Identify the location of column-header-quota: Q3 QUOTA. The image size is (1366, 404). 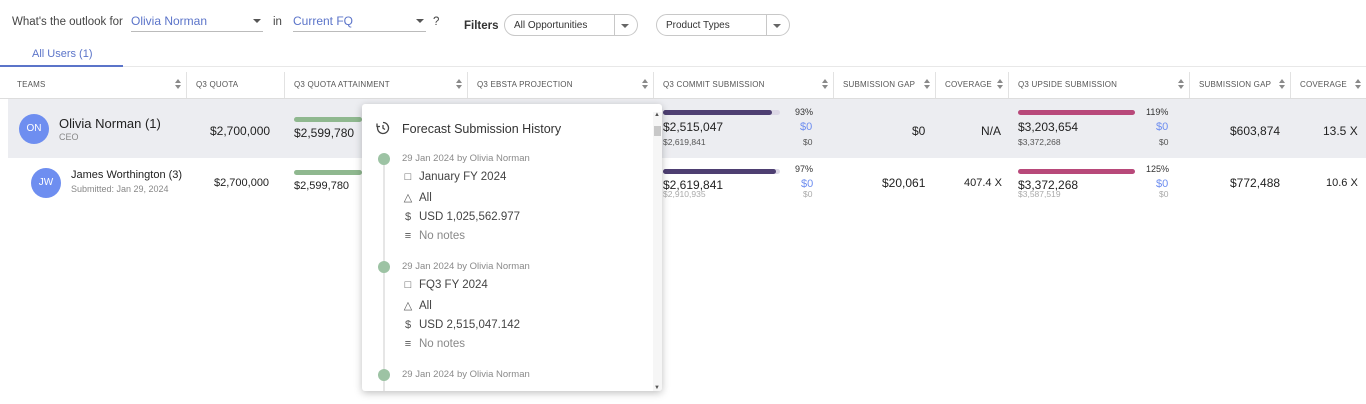
(236, 85).